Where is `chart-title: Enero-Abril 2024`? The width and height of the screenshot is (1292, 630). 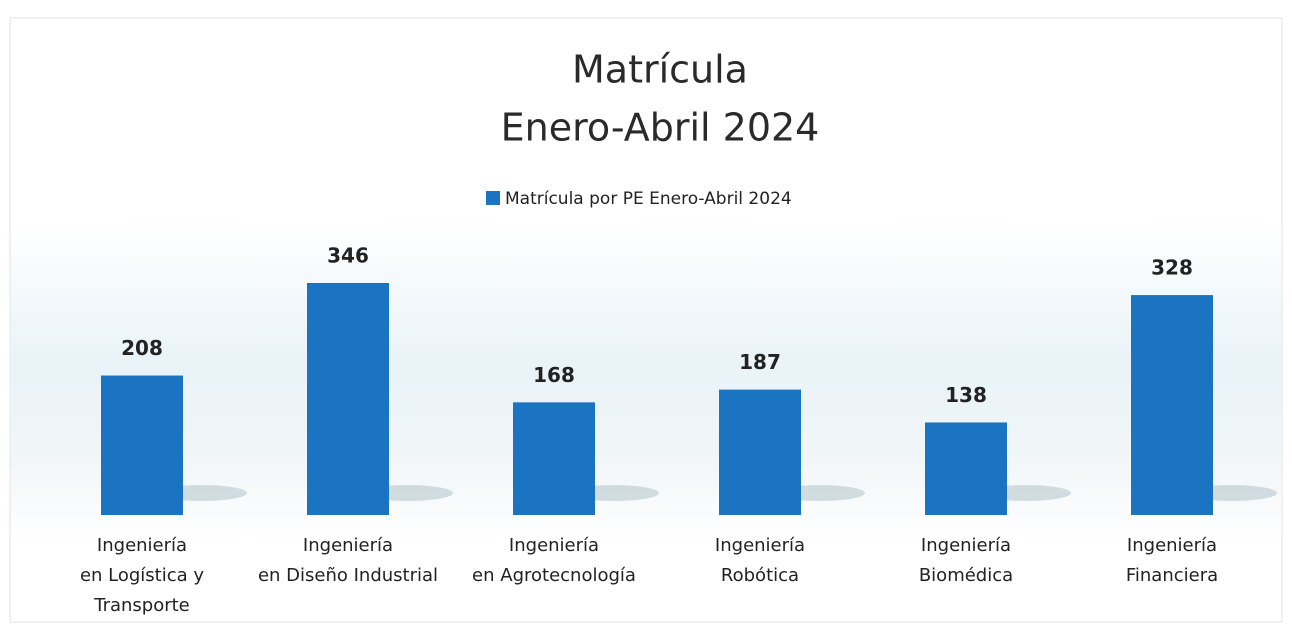 chart-title: Enero-Abril 2024 is located at coordinates (660, 128).